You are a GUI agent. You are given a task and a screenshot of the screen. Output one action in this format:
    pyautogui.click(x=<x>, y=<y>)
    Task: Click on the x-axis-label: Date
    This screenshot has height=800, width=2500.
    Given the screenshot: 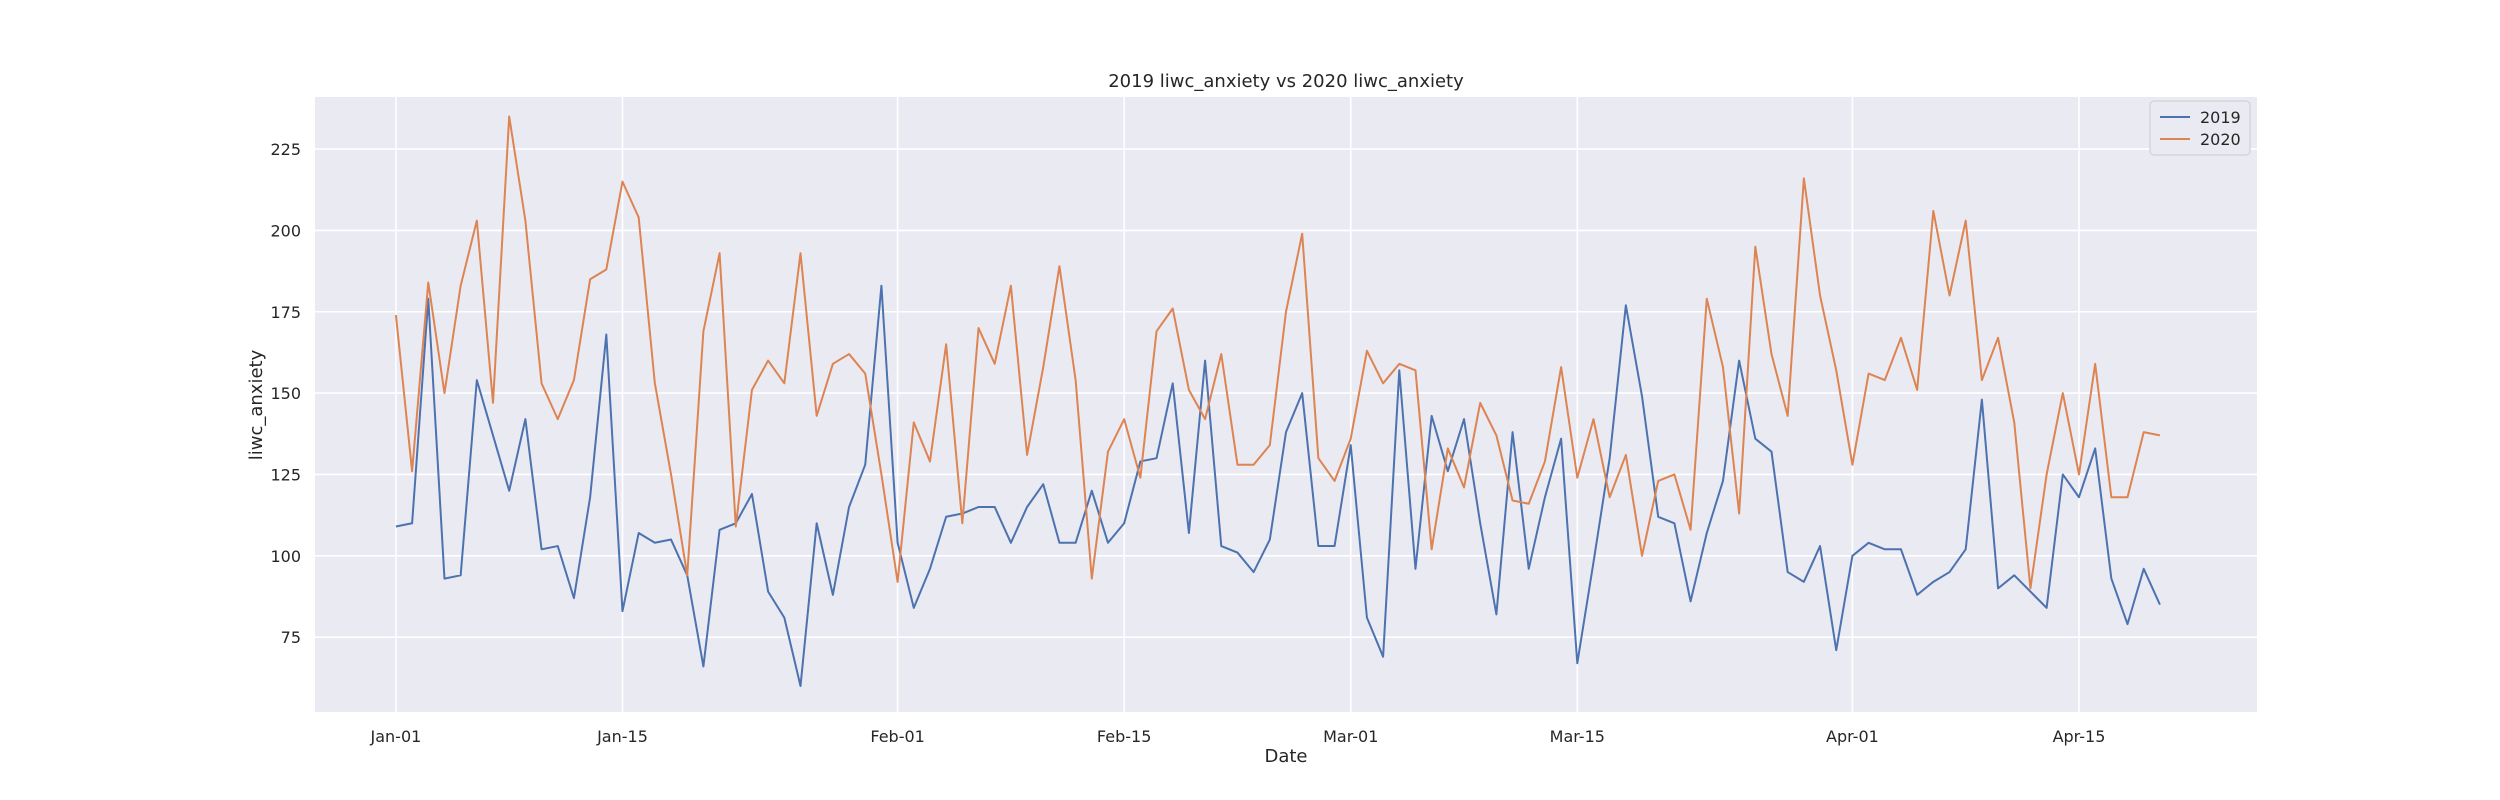 What is the action you would take?
    pyautogui.click(x=1285, y=756)
    